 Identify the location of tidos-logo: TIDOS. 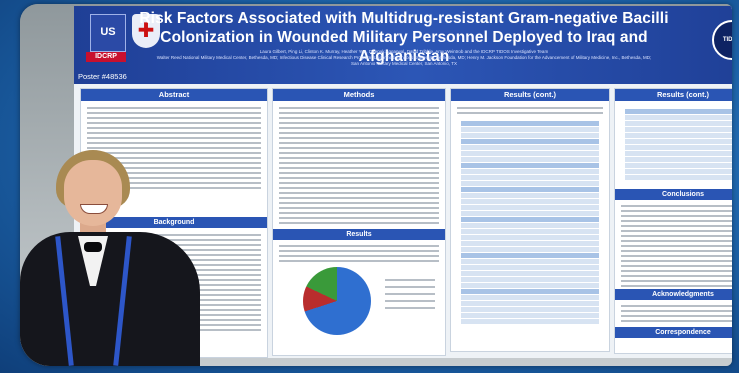
(722, 40).